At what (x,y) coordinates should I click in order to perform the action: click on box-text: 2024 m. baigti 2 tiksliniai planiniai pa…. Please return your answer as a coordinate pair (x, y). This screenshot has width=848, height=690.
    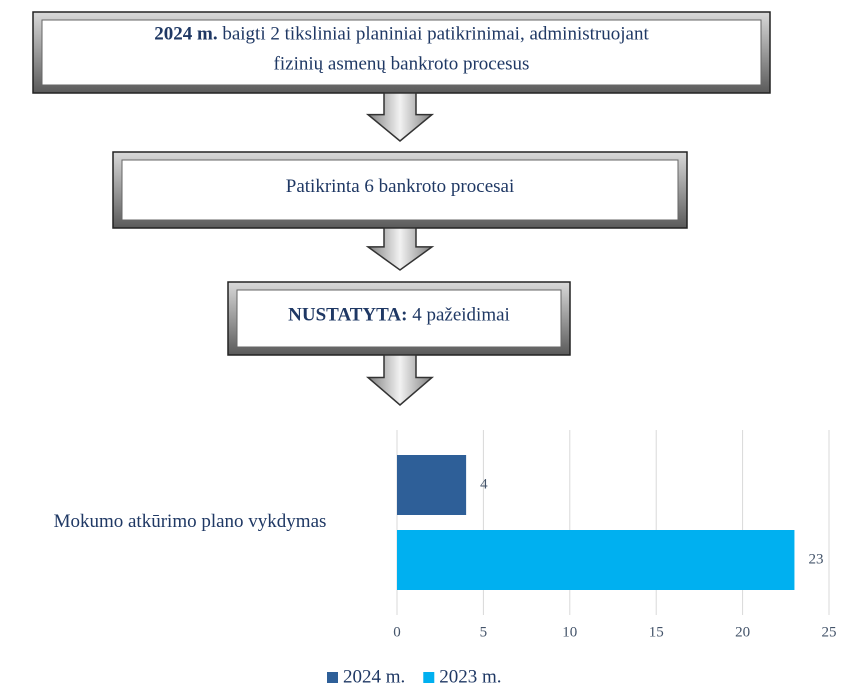
    Looking at the image, I should click on (401, 34).